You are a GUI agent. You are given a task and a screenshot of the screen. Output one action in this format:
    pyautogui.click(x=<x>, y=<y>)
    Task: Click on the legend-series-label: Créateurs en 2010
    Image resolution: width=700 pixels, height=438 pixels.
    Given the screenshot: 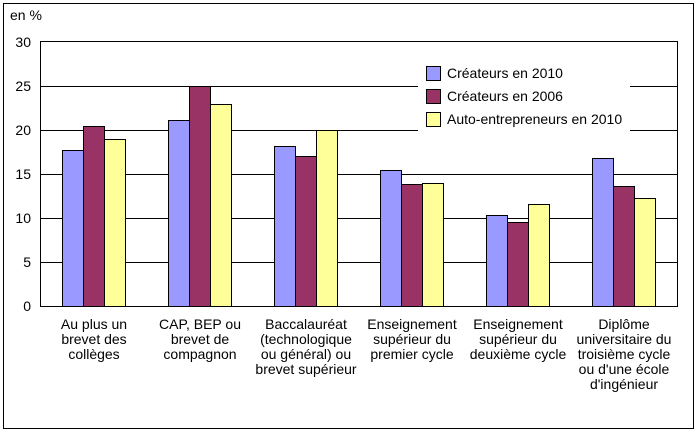 What is the action you would take?
    pyautogui.click(x=505, y=73)
    